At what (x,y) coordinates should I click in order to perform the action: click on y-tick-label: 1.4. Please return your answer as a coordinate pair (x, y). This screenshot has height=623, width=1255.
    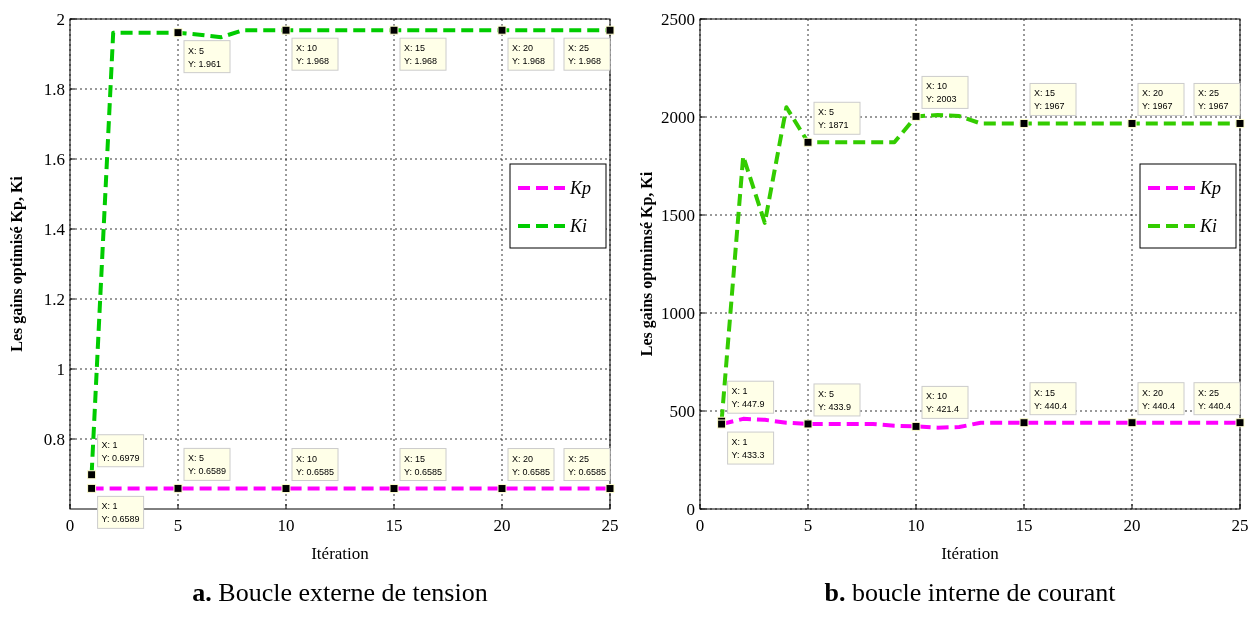
    Looking at the image, I should click on (54, 229).